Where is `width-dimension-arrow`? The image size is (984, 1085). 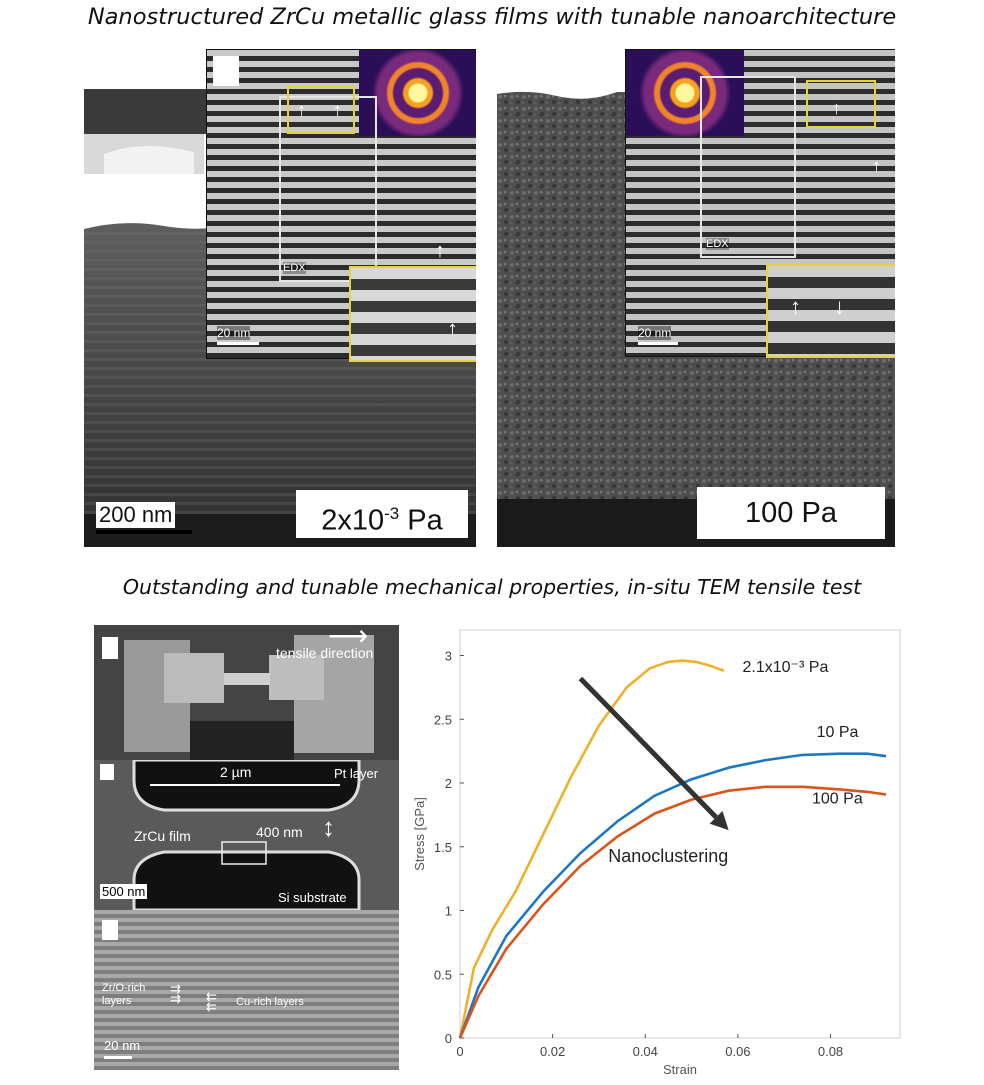
width-dimension-arrow is located at coordinates (245, 785).